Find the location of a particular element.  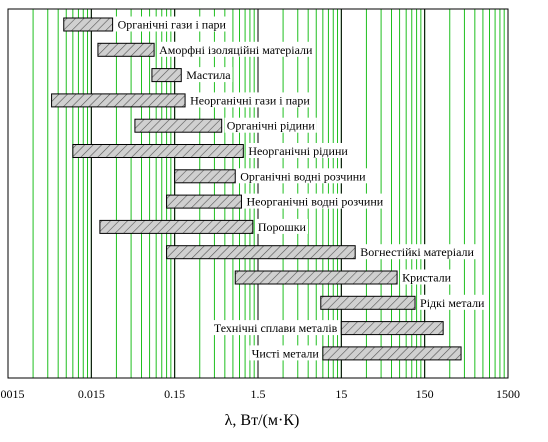

x-axis-title: λ, Вт/(м·К) is located at coordinates (262, 420).